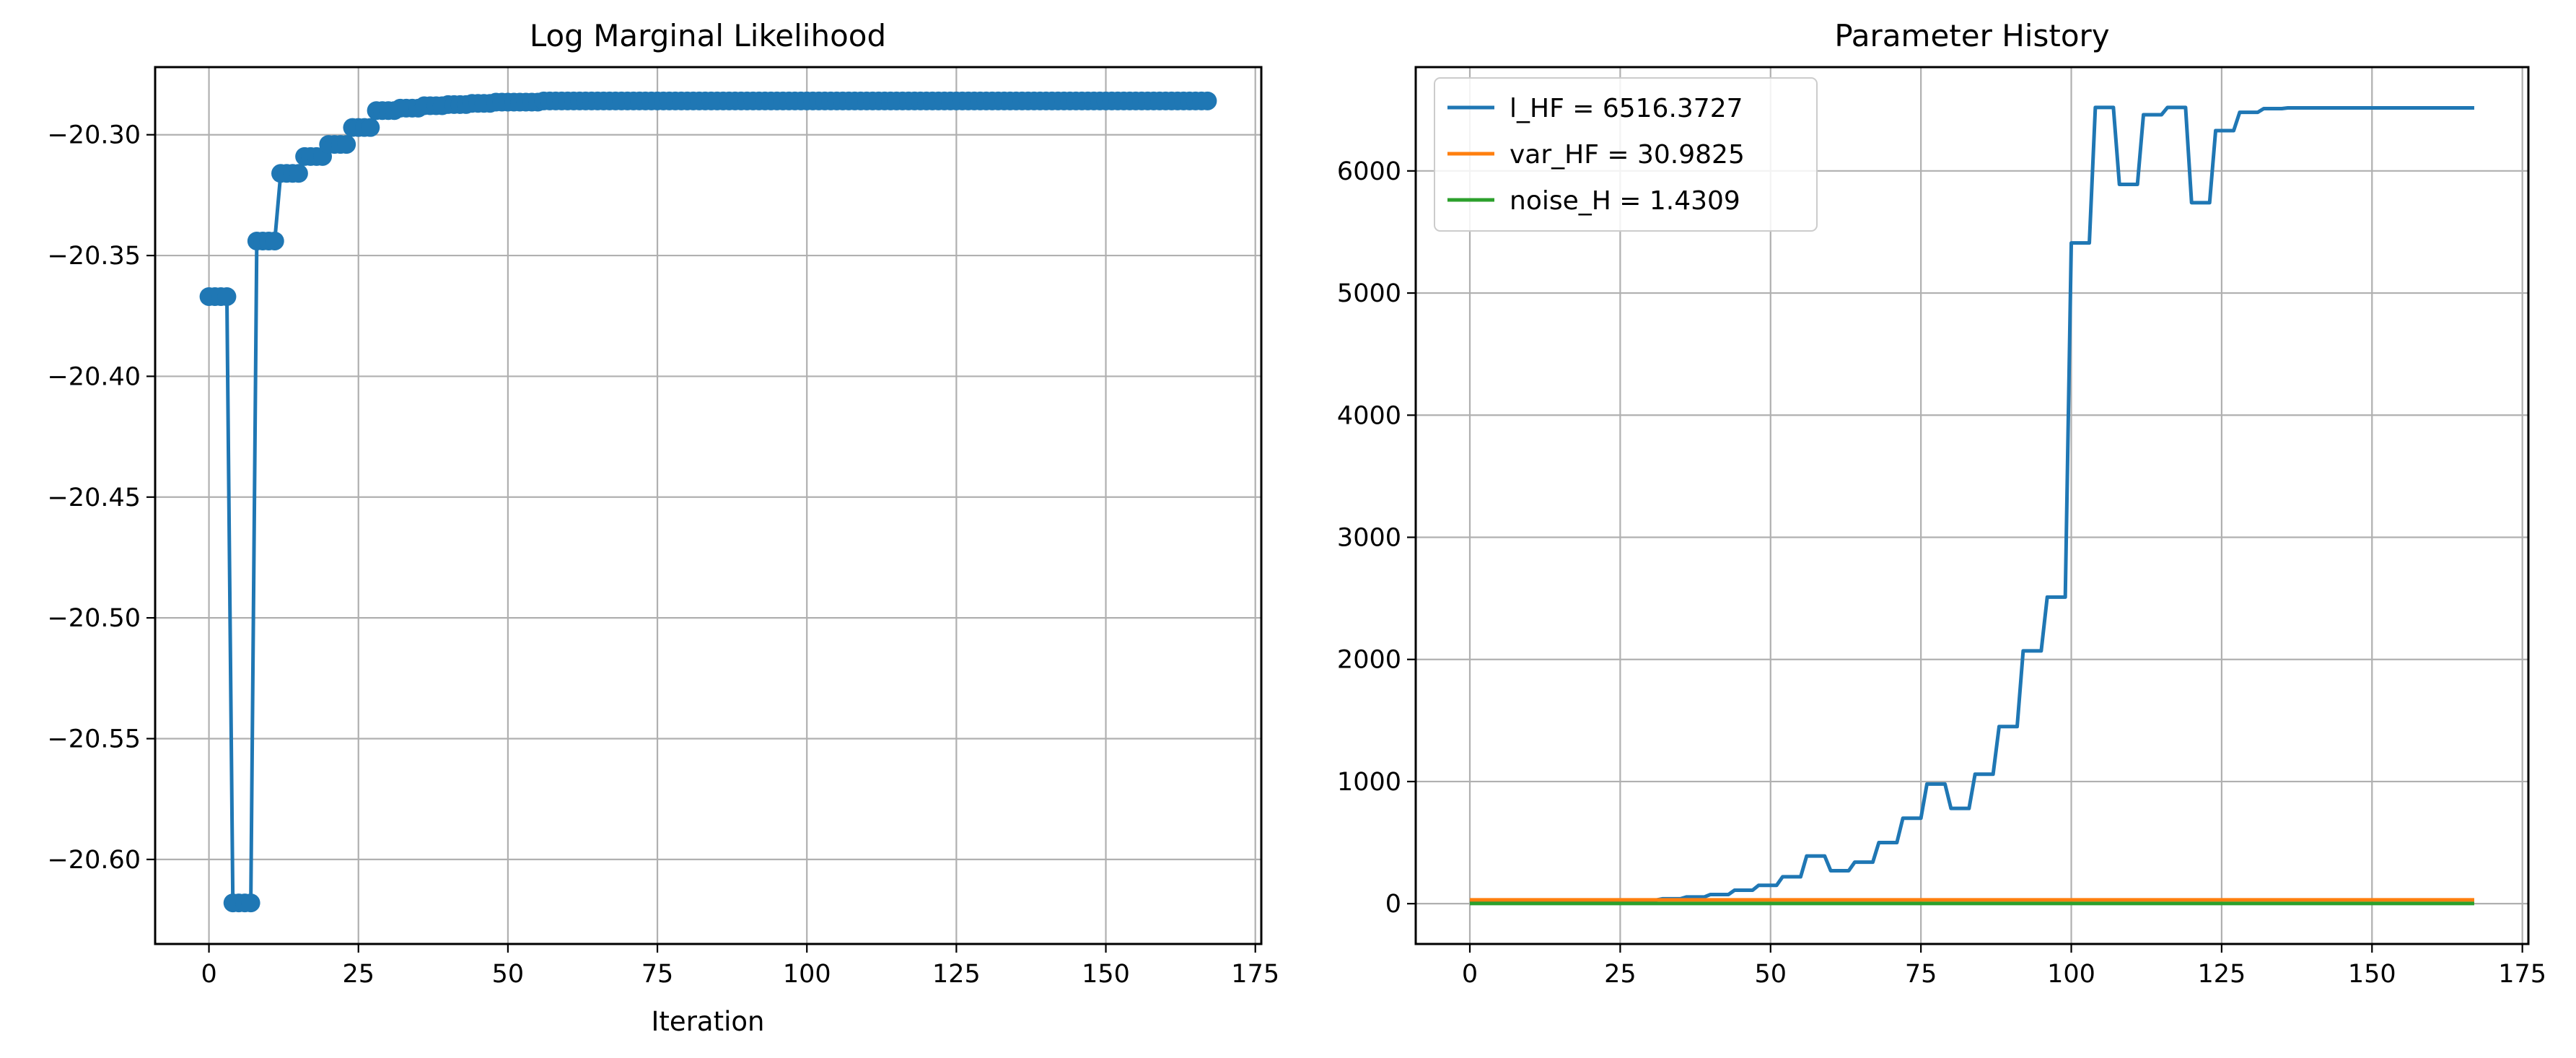 This screenshot has width=2576, height=1058. I want to click on right-x-tick-label: 150, so click(2372, 974).